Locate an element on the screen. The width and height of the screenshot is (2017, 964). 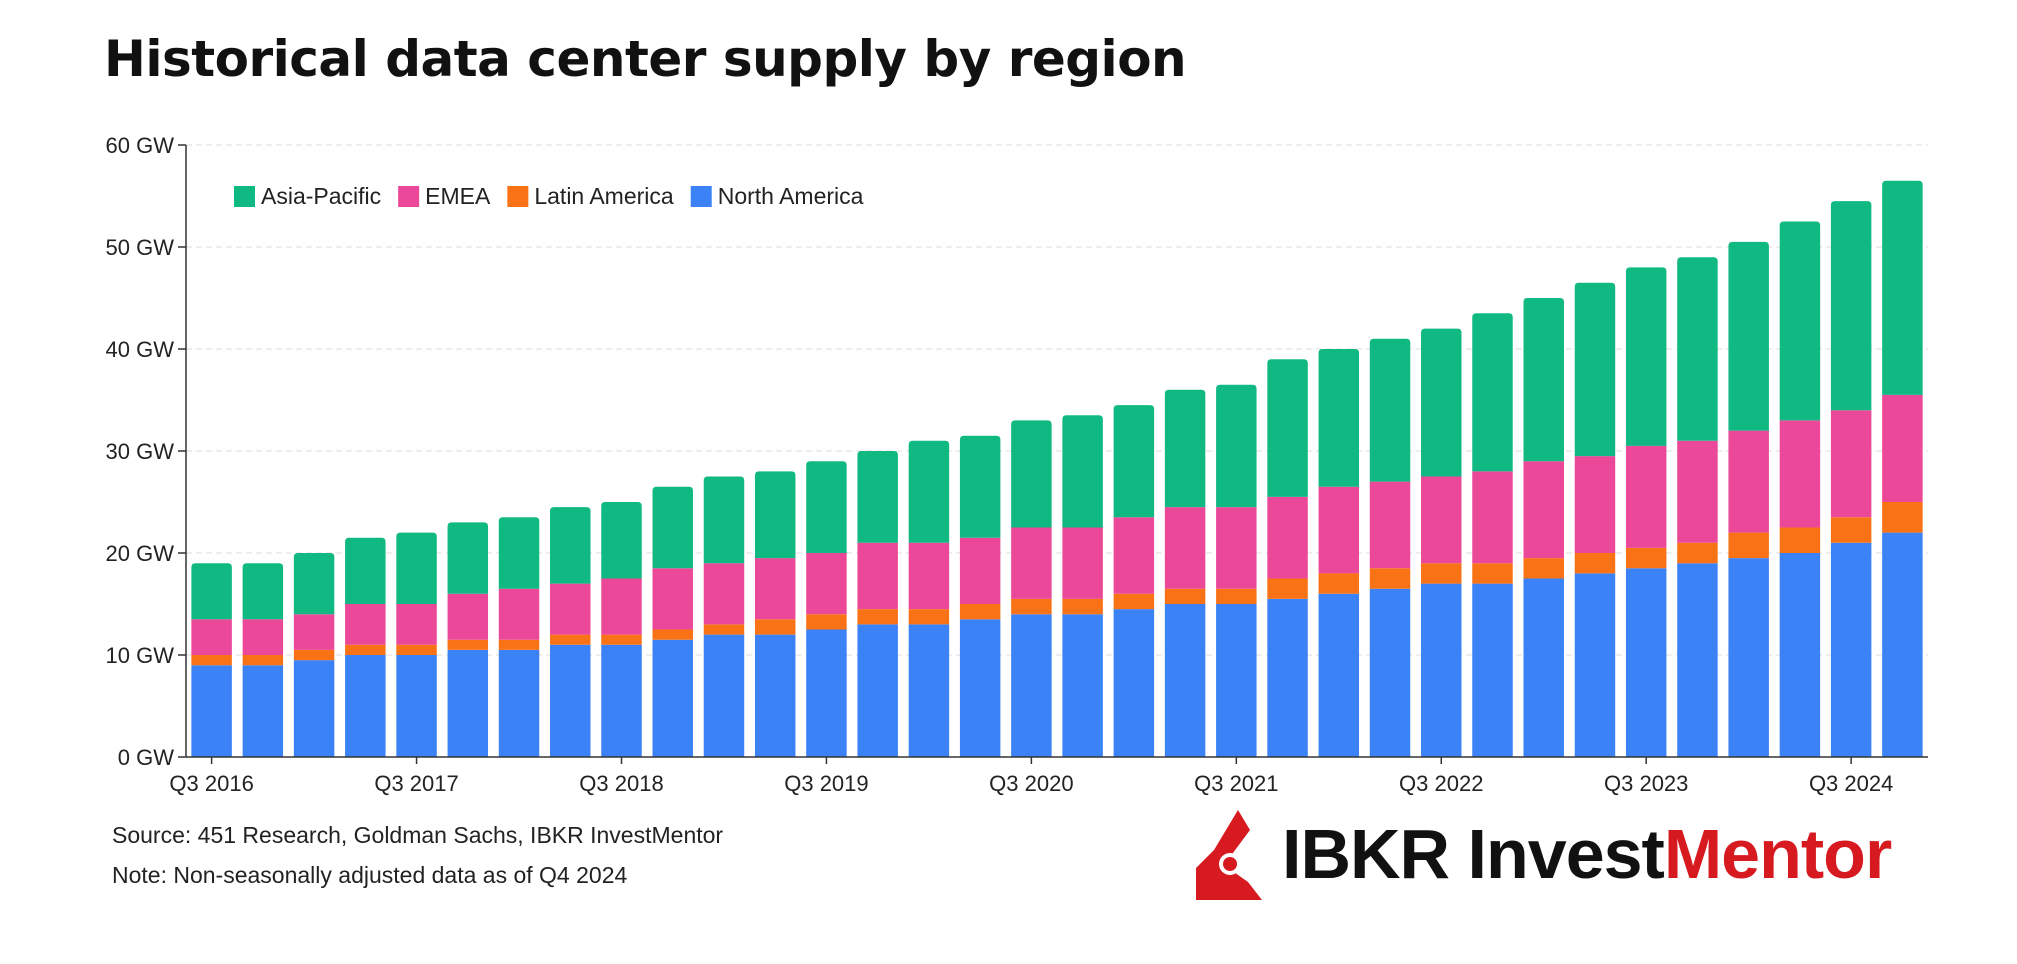
y-tick-label: 40 GW is located at coordinates (140, 349).